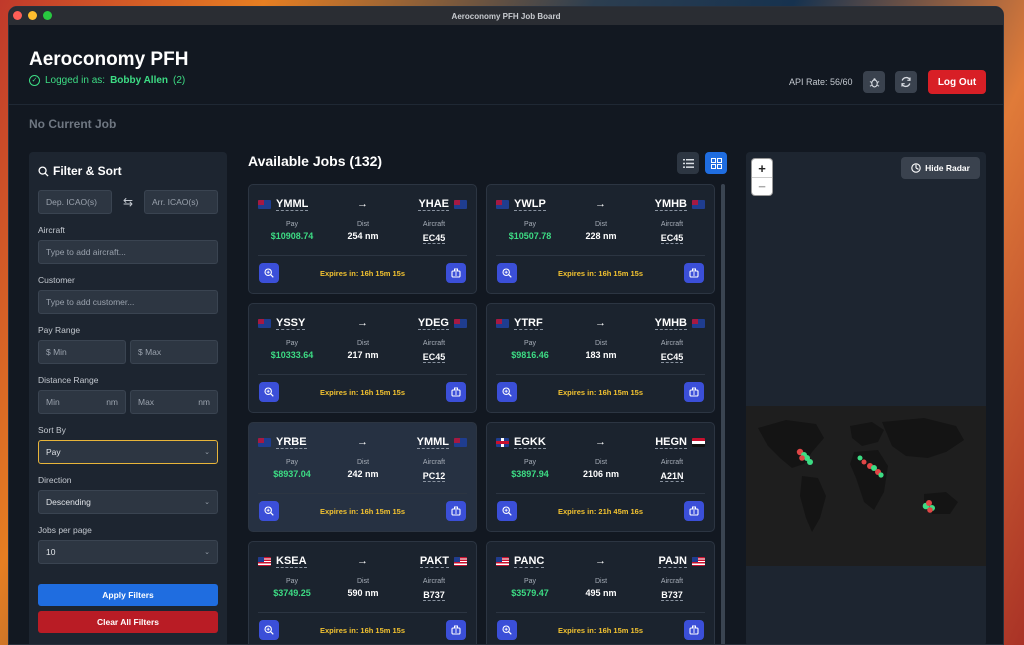 This screenshot has width=1024, height=645. What do you see at coordinates (73, 124) in the screenshot?
I see `current-job-status: No Current Job` at bounding box center [73, 124].